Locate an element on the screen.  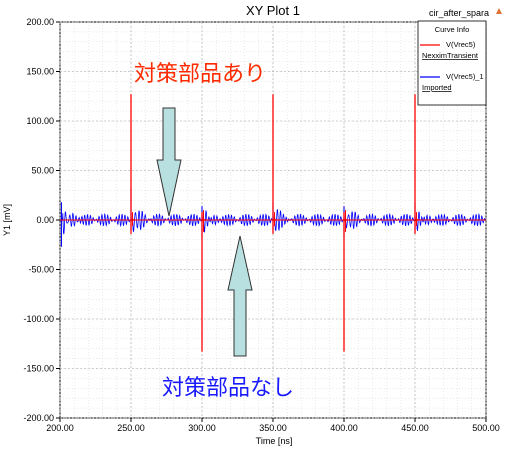
annotation-with-countermeasure: 対策部品あり is located at coordinates (200, 73).